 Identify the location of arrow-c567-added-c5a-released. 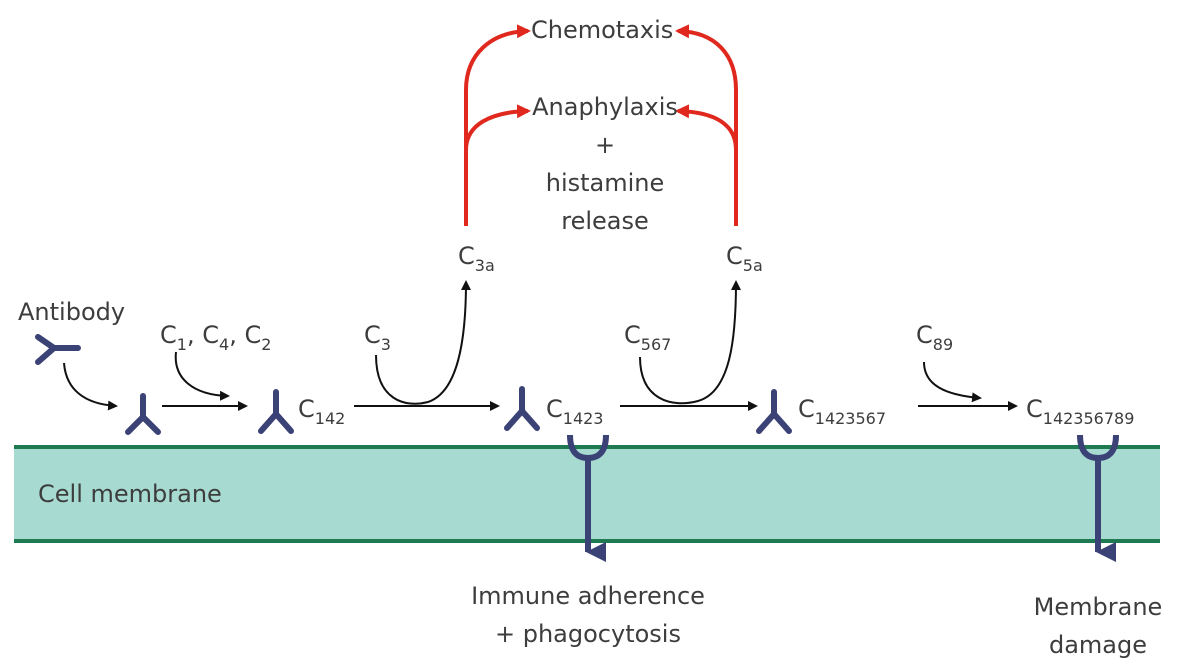
(690, 342).